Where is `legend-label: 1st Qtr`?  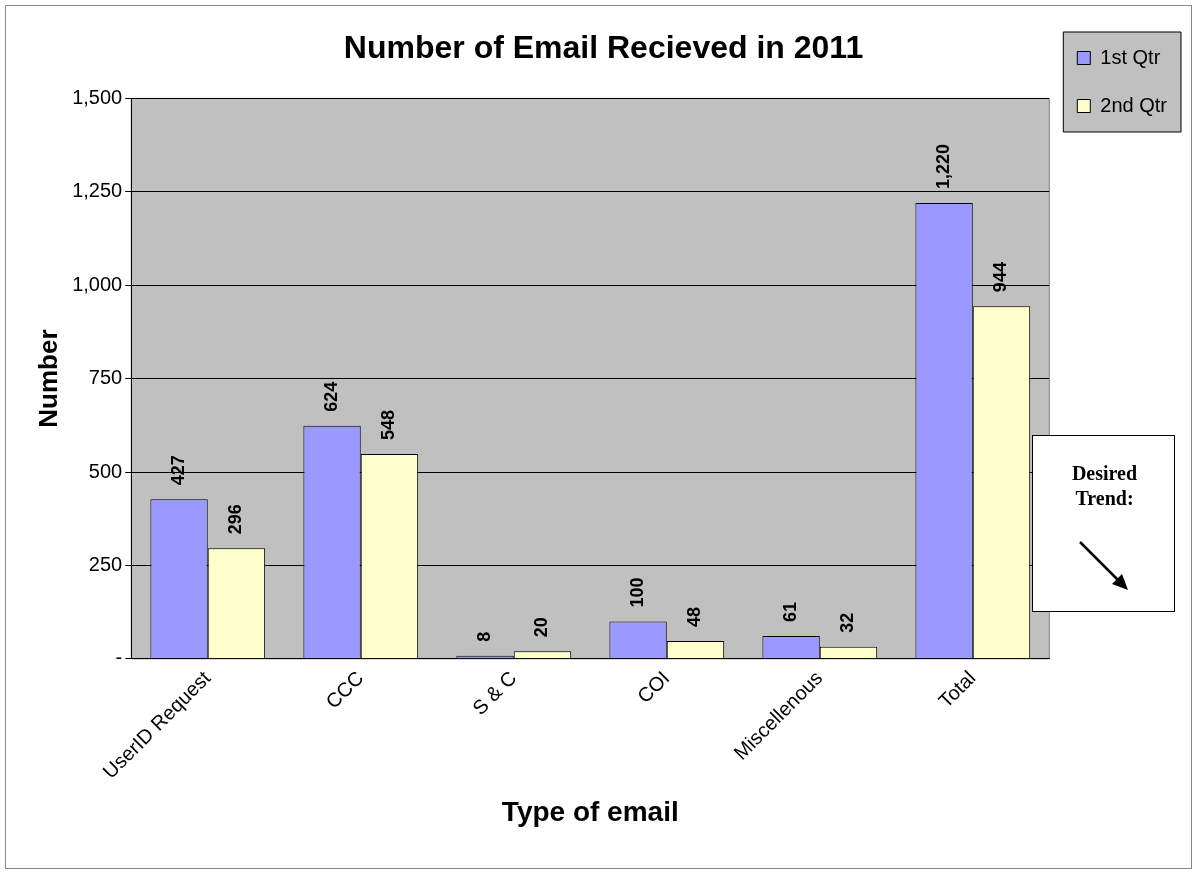
legend-label: 1st Qtr is located at coordinates (1130, 56).